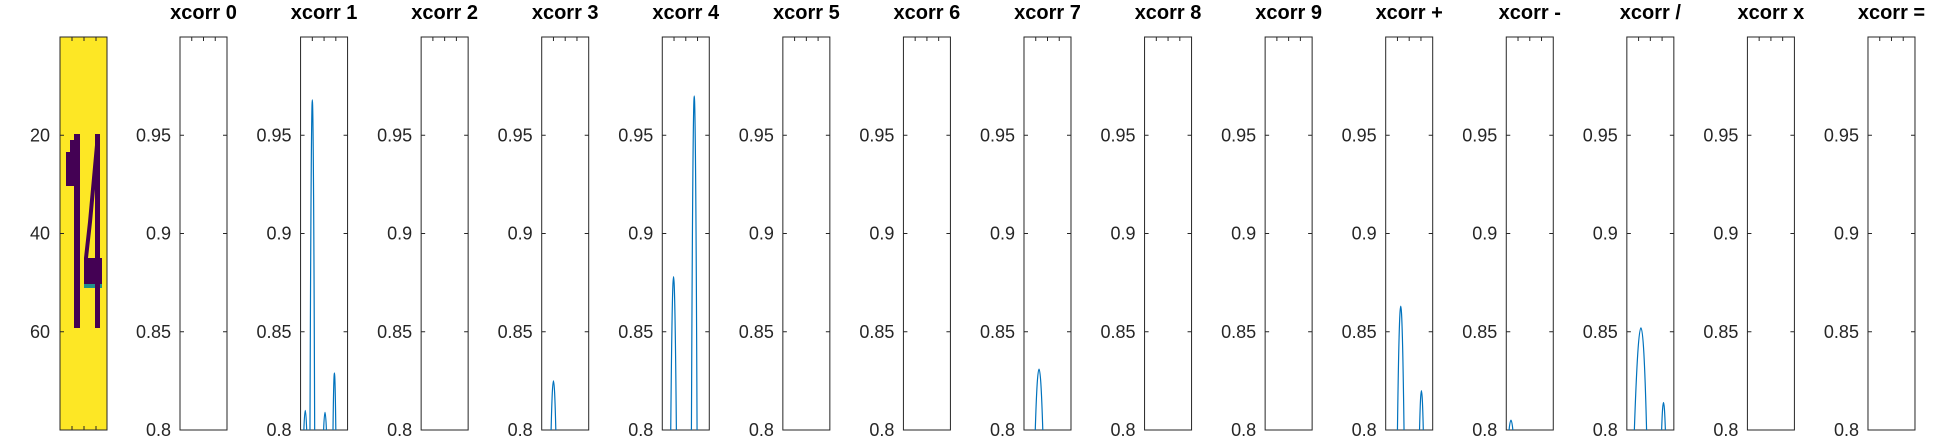 This screenshot has height=443, width=1954. I want to click on xcorr-subplot: xcorr 3 0.8 0.85 0.9 0.95, so click(548, 221).